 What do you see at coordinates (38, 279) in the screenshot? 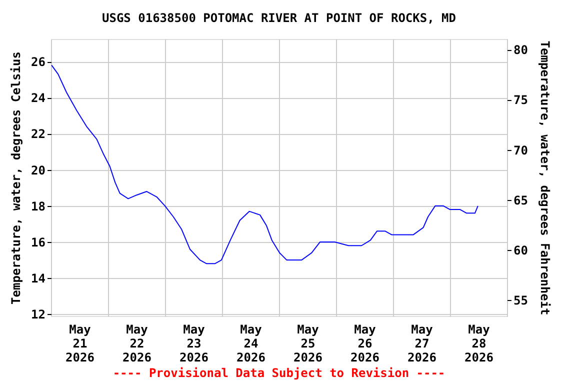
I see `y-tick-label: 14` at bounding box center [38, 279].